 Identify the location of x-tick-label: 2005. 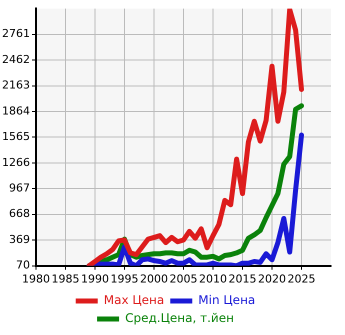
(183, 279).